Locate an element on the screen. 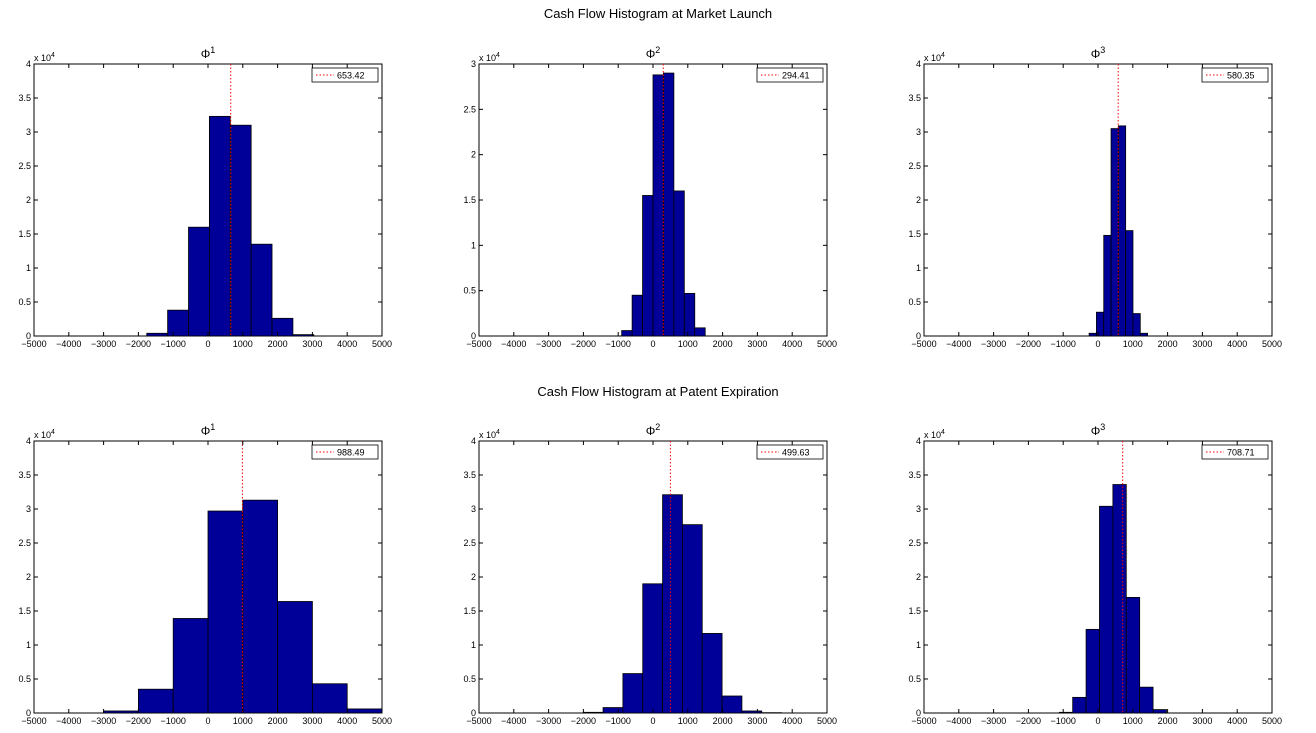  x-tick-label-r1-p1-6: 1000 is located at coordinates (243, 344).